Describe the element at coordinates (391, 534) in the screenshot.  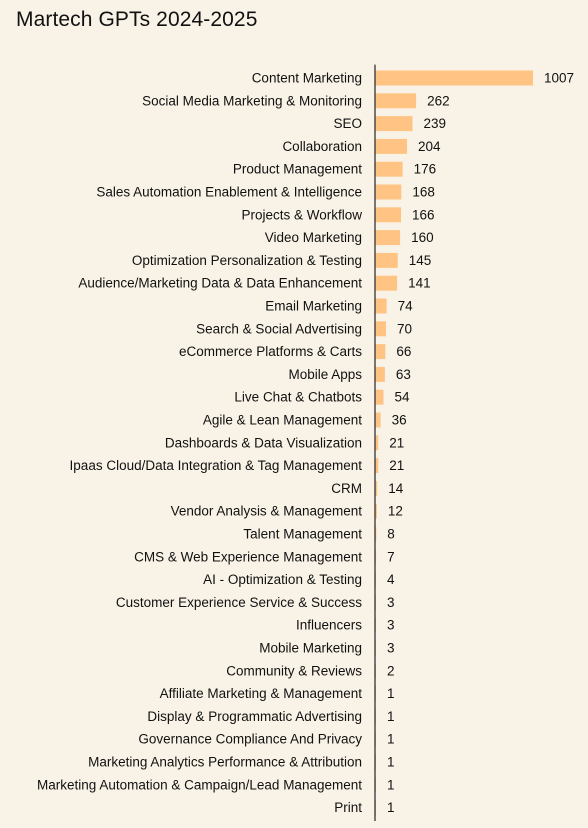
I see `value-label-talent-management: 8` at that location.